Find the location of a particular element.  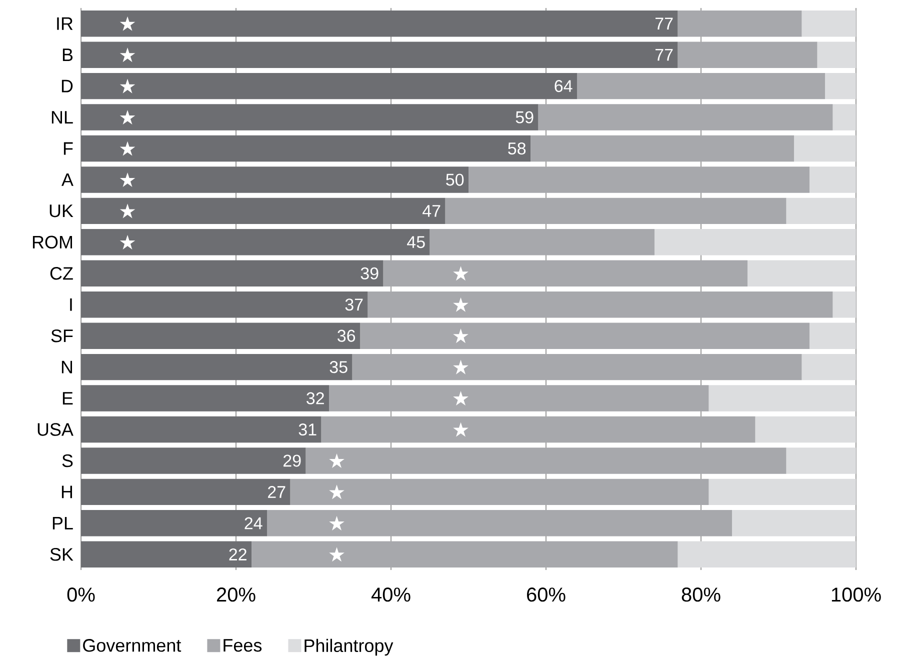

x-tick-label: 60% is located at coordinates (546, 595).